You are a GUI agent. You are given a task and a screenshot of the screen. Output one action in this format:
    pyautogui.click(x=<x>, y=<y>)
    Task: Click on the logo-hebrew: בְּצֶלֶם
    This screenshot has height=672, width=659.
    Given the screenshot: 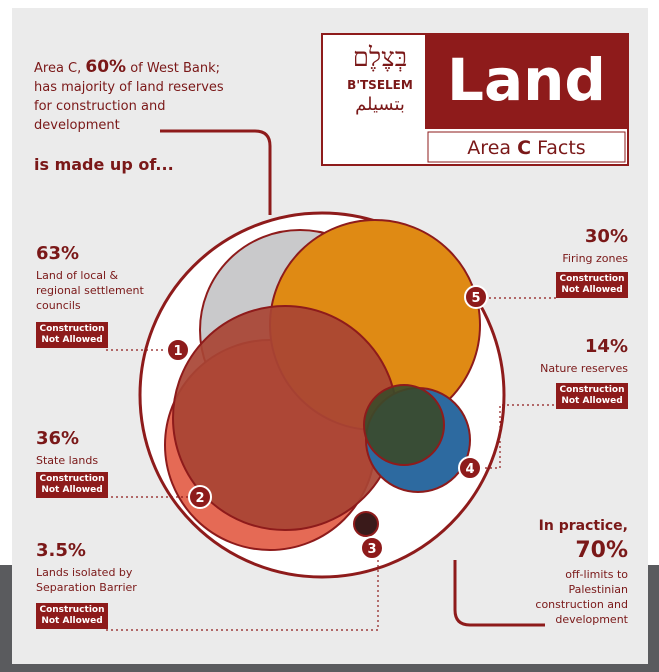 What is the action you would take?
    pyautogui.click(x=380, y=58)
    